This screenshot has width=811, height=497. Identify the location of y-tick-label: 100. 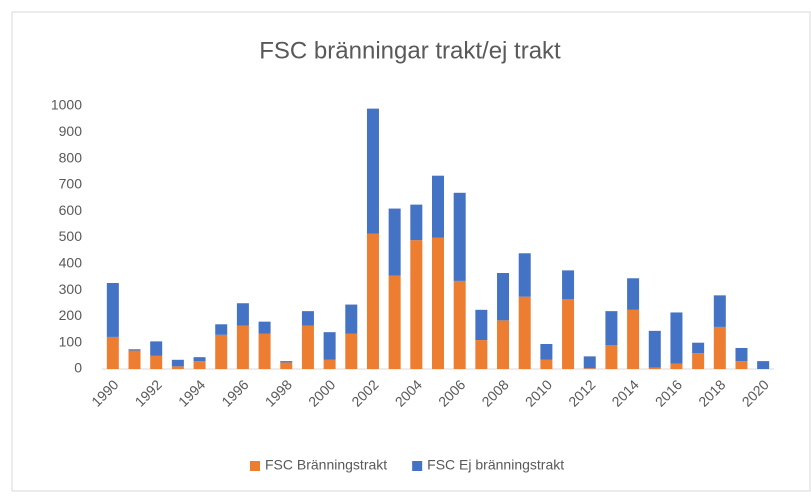
(71, 341).